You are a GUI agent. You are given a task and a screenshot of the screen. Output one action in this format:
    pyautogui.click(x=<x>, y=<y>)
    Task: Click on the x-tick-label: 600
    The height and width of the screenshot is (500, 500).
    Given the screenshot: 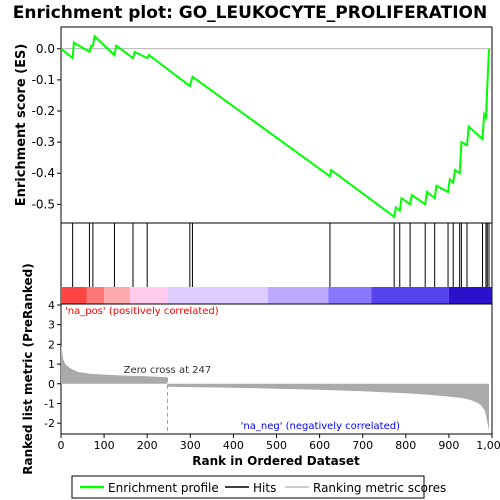 What is the action you would take?
    pyautogui.click(x=319, y=445)
    